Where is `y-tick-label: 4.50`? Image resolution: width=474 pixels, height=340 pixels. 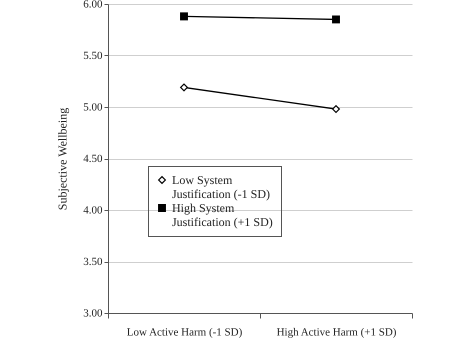
y-tick-label: 4.50 is located at coordinates (93, 159).